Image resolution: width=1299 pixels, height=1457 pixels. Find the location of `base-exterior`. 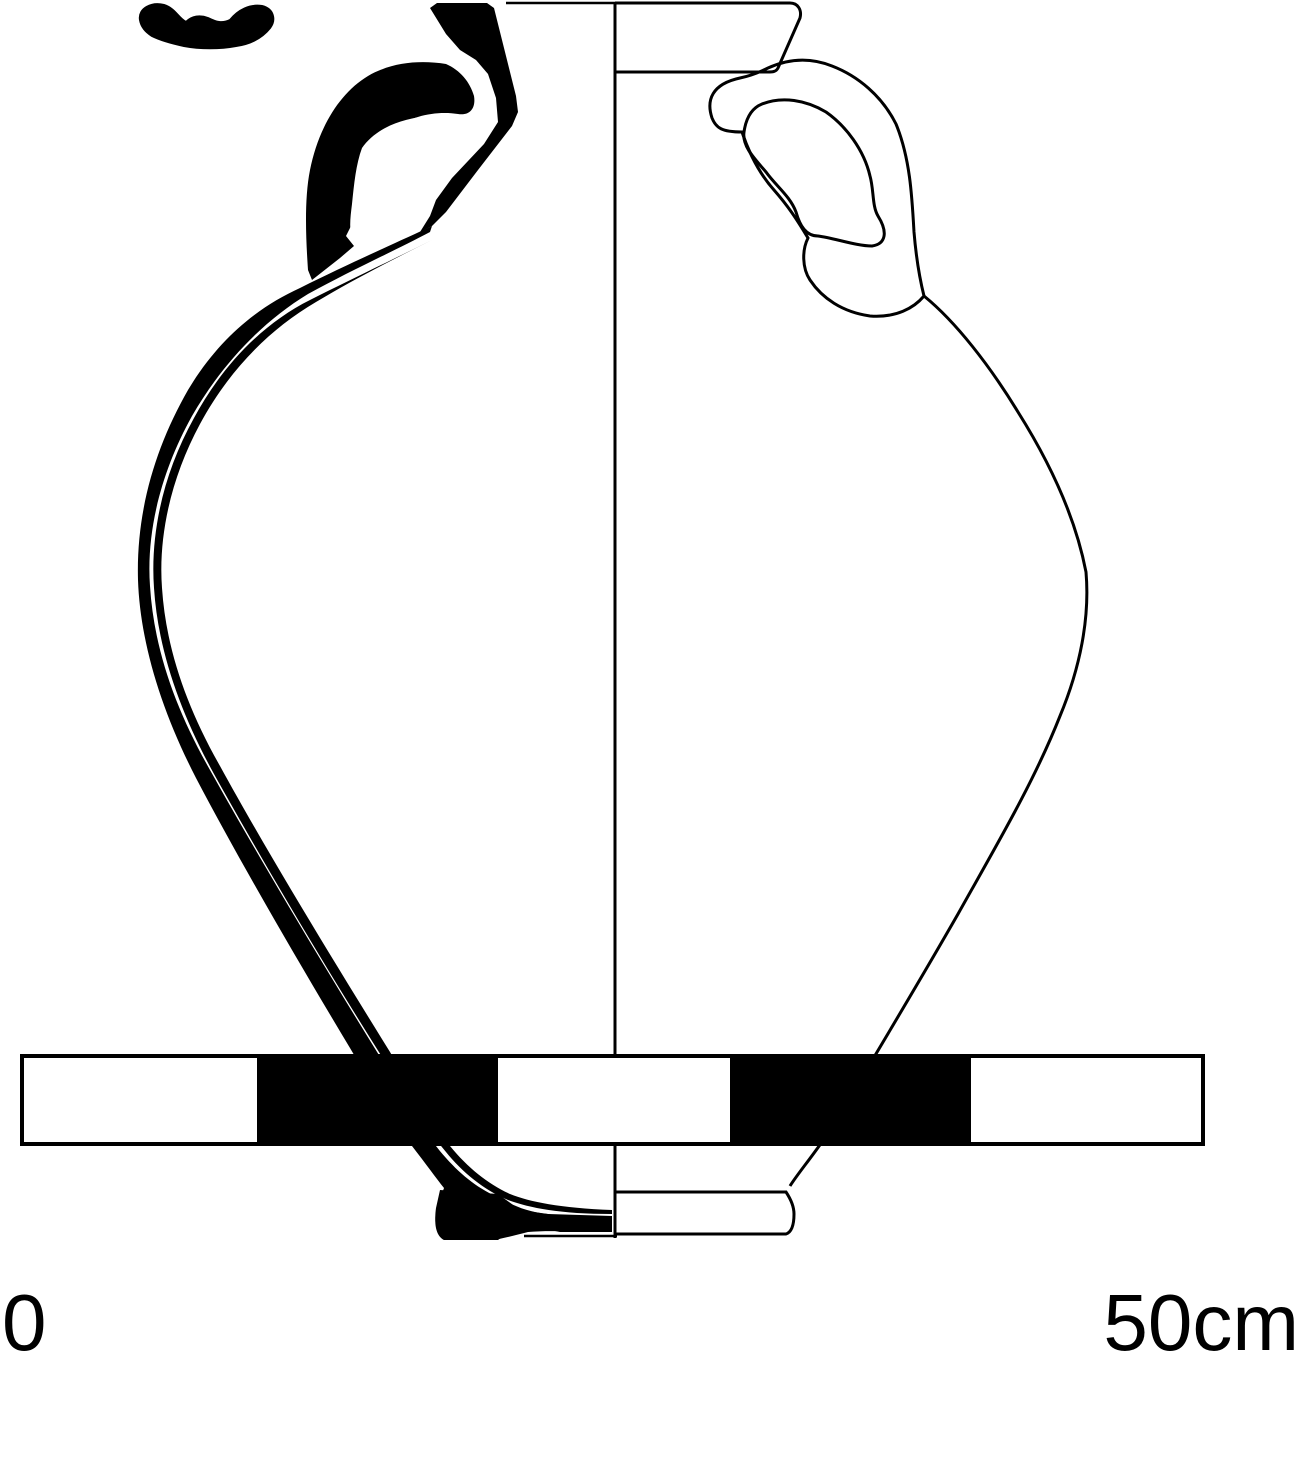

base-exterior is located at coordinates (705, 1213).